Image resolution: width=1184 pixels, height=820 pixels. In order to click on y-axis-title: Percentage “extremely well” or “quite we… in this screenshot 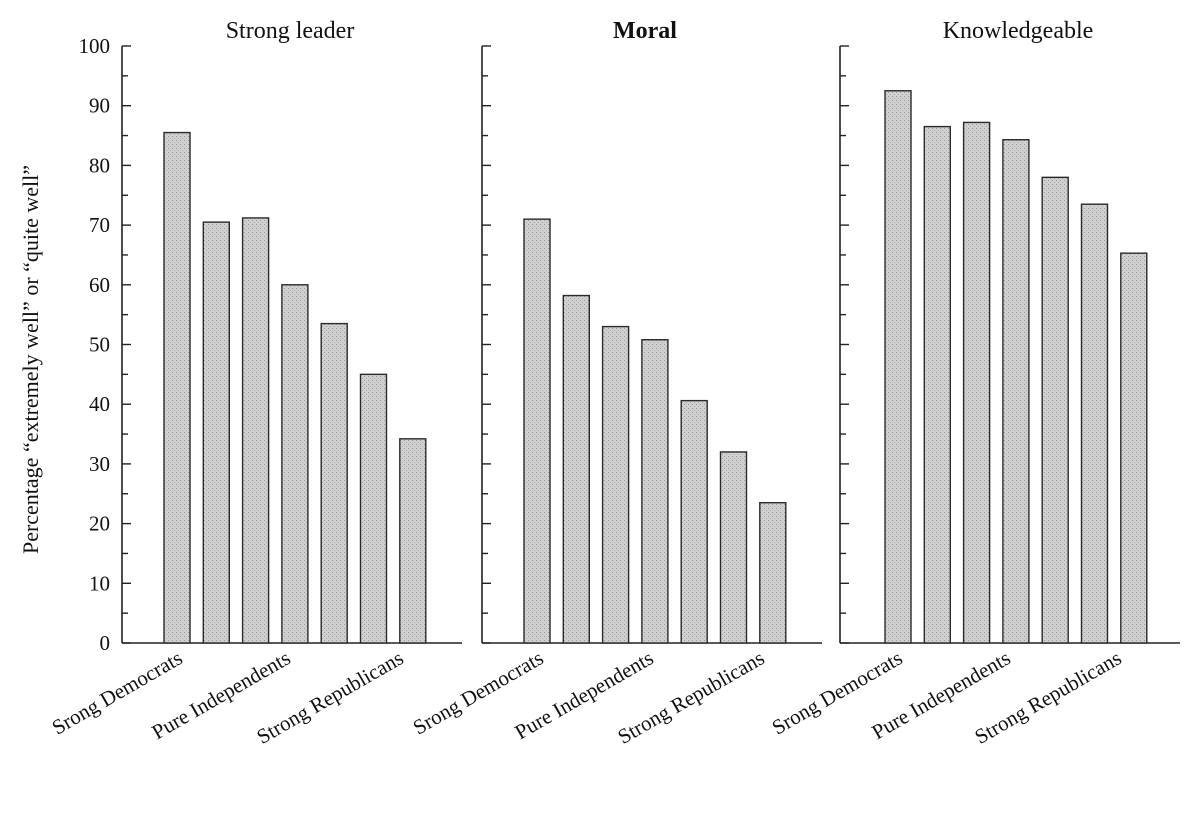, I will do `click(30, 359)`.